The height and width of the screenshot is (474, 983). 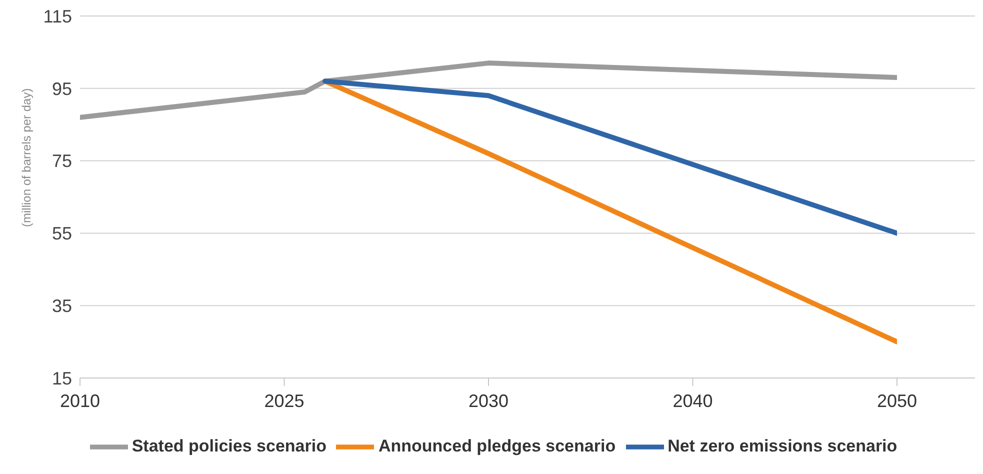 What do you see at coordinates (488, 400) in the screenshot?
I see `x-tick-label: 2030` at bounding box center [488, 400].